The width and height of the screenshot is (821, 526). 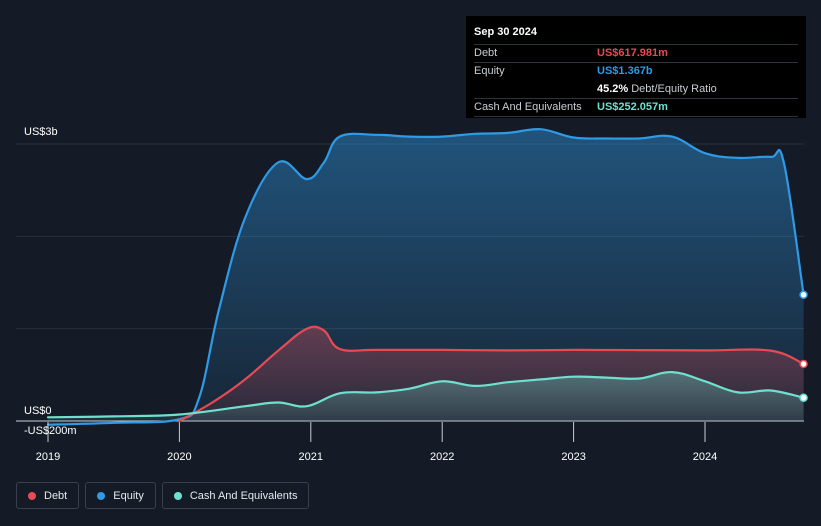 What do you see at coordinates (632, 107) in the screenshot?
I see `tooltip-cash-value: US$252.057m` at bounding box center [632, 107].